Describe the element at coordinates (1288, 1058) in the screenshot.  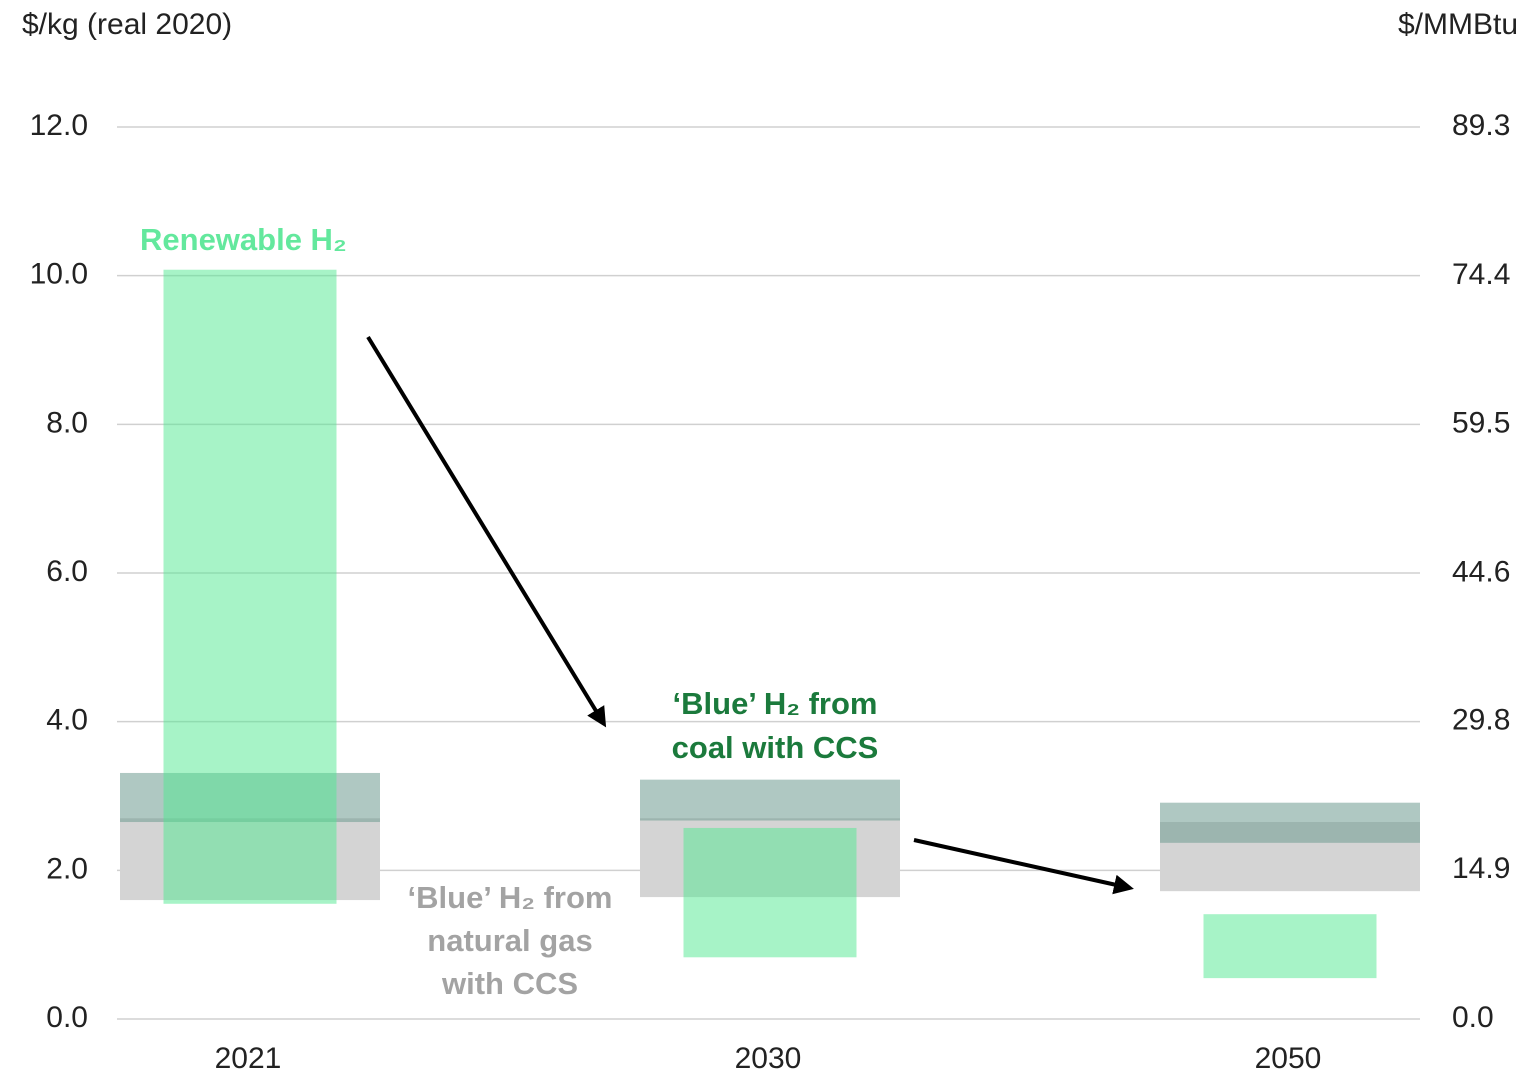
I see `x-tick-label: 2050` at that location.